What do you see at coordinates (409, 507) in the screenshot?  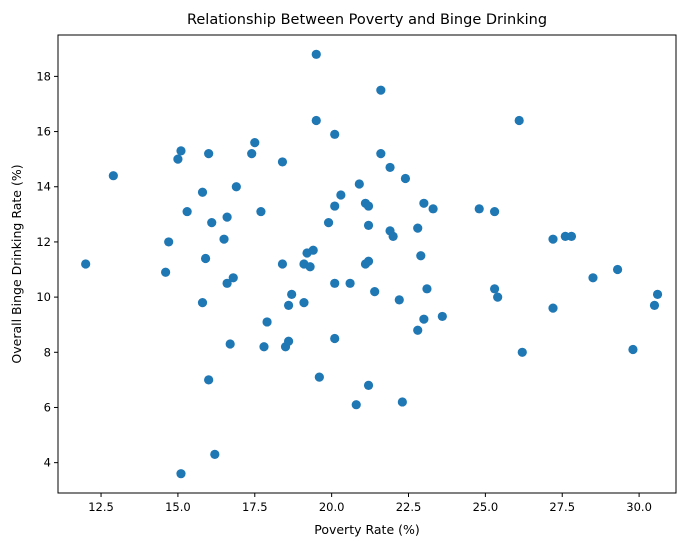 I see `x-tick-label: 22.5` at bounding box center [409, 507].